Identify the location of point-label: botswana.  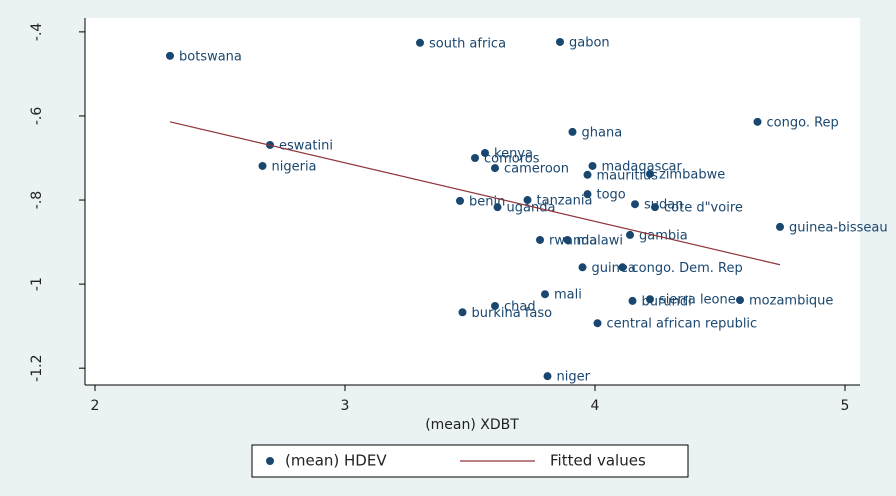
(210, 56).